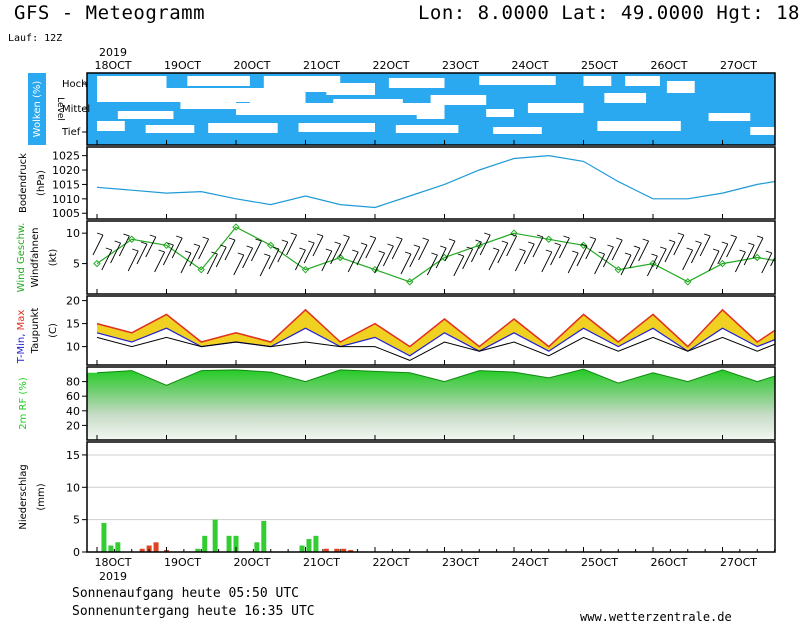  What do you see at coordinates (668, 562) in the screenshot?
I see `bottom-date-label: 26OCT` at bounding box center [668, 562].